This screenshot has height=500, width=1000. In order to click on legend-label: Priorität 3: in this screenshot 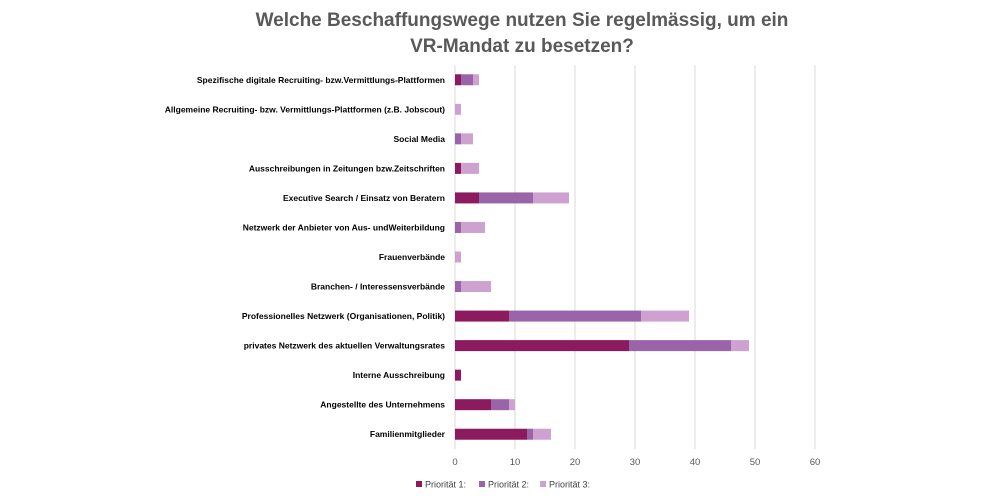, I will do `click(569, 485)`.